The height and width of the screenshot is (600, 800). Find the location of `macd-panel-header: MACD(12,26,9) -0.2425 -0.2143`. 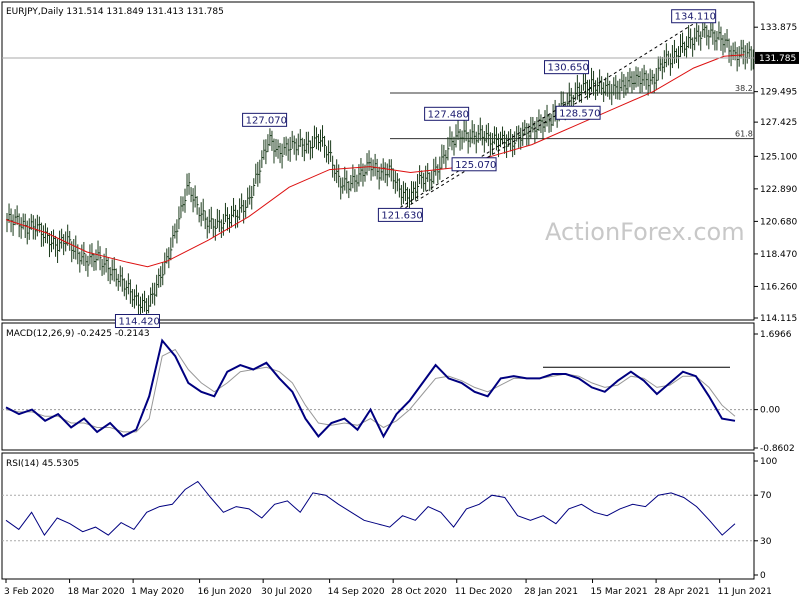

macd-panel-header: MACD(12,26,9) -0.2425 -0.2143 is located at coordinates (78, 334).